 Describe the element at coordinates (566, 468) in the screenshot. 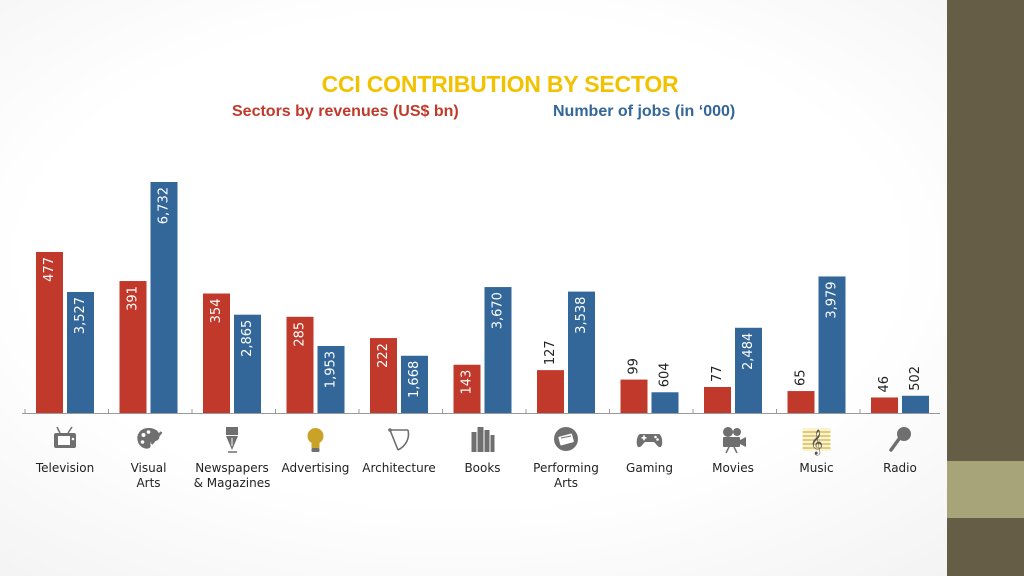

I see `category-label-line: Performing` at that location.